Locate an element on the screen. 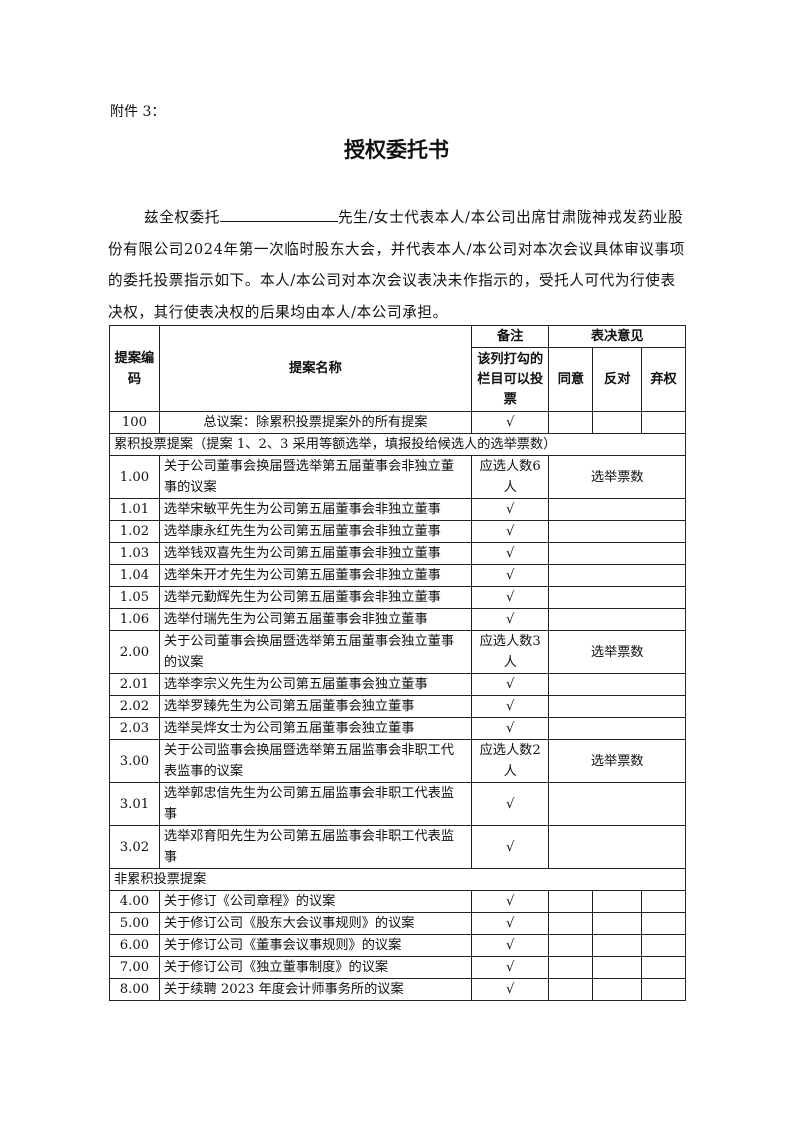 Image resolution: width=793 pixels, height=1122 pixels. proposal-code: 1.01 is located at coordinates (134, 509).